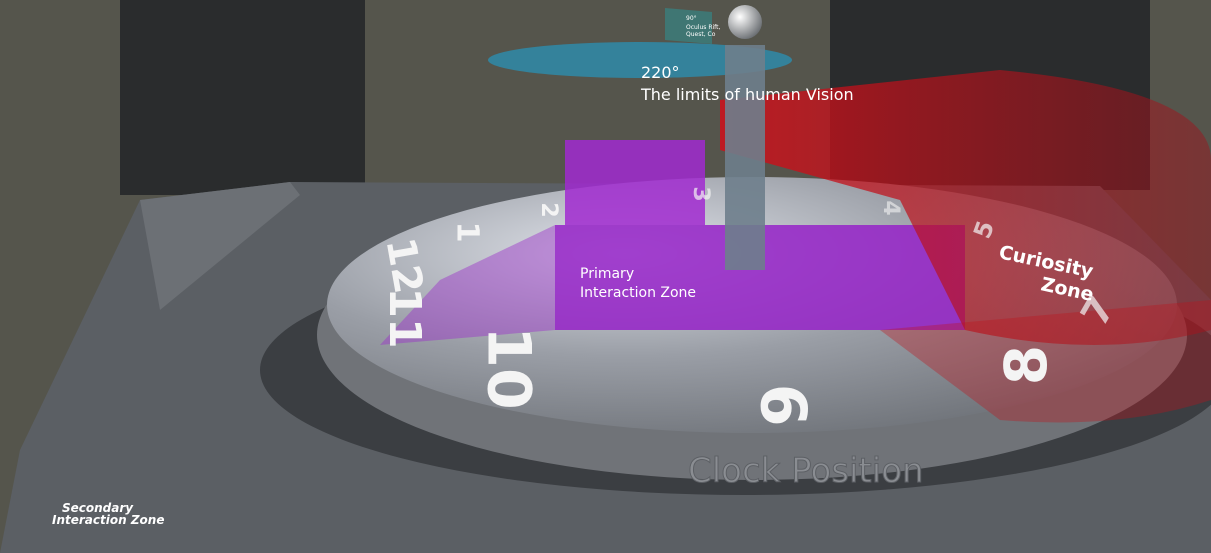 This screenshot has height=553, width=1211. I want to click on clock-numeral: 3, so click(700, 193).